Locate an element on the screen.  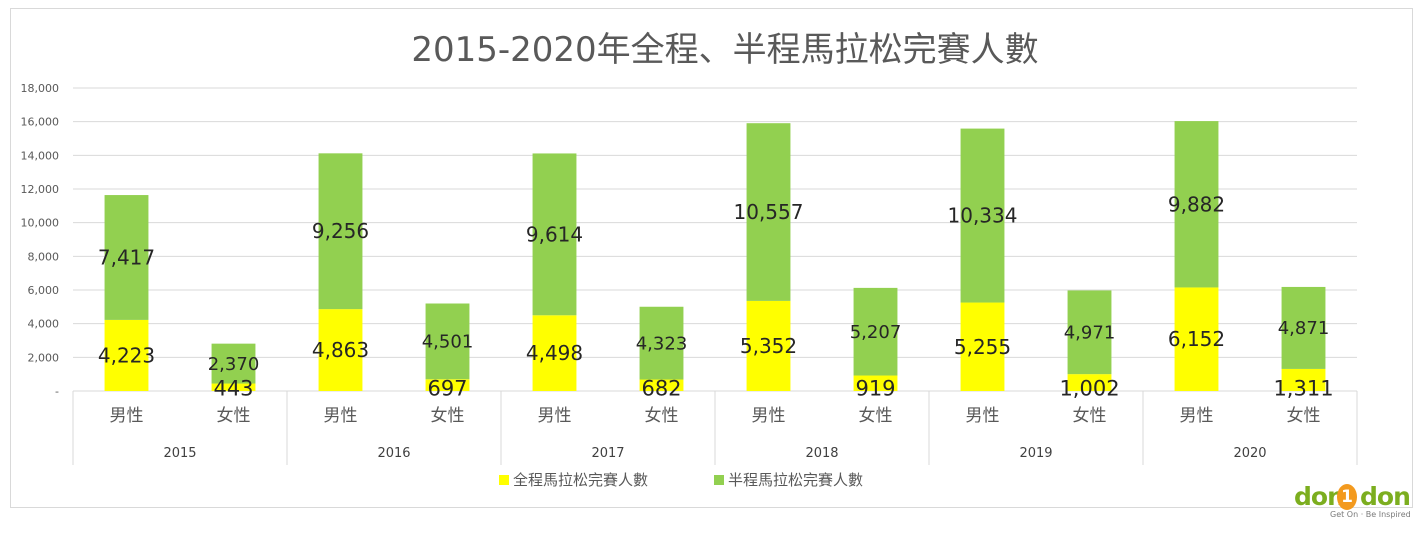
legend-swatch-half is located at coordinates (719, 480).